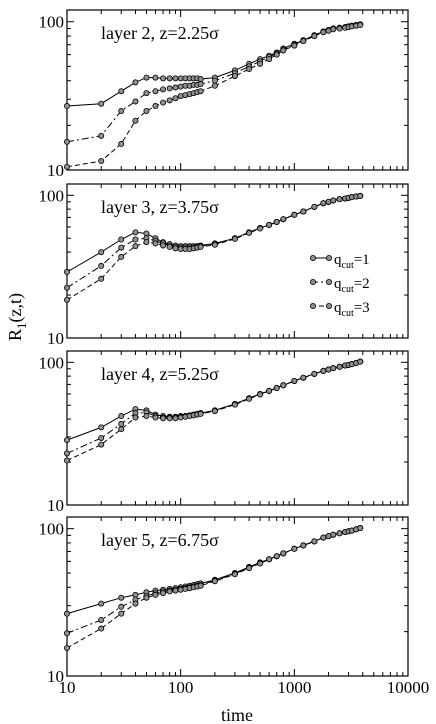 The width and height of the screenshot is (436, 724). I want to click on legend-label: qcut=2, so click(352, 285).